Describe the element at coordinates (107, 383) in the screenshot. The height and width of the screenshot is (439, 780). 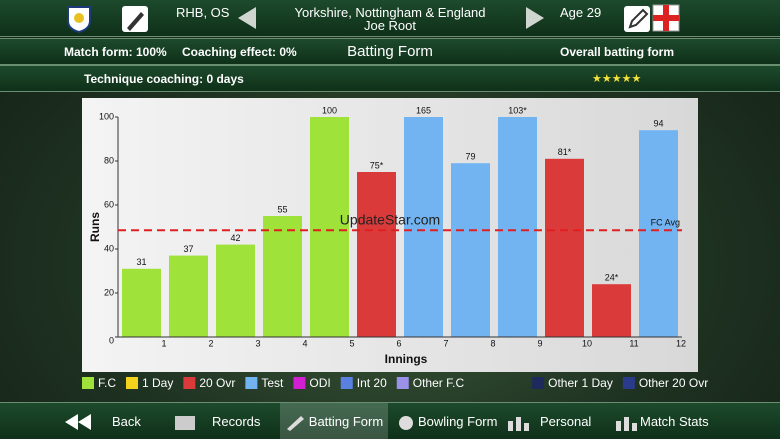
I see `legend-label: F.C` at that location.